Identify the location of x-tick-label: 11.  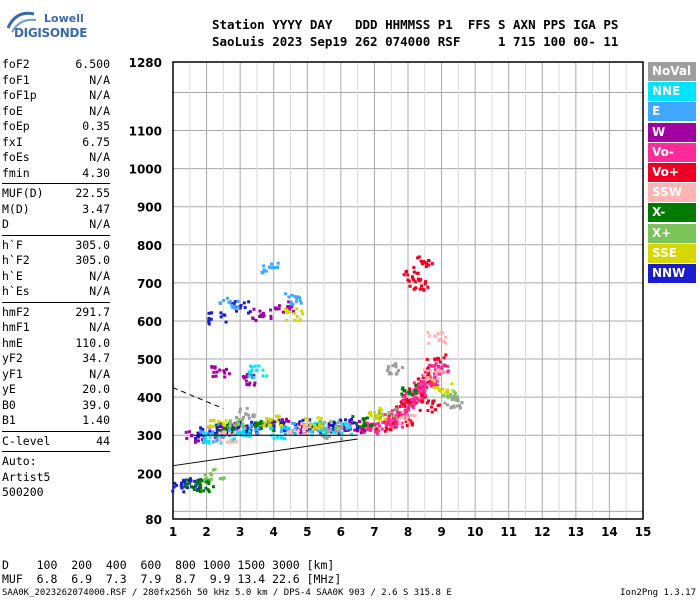
(508, 532).